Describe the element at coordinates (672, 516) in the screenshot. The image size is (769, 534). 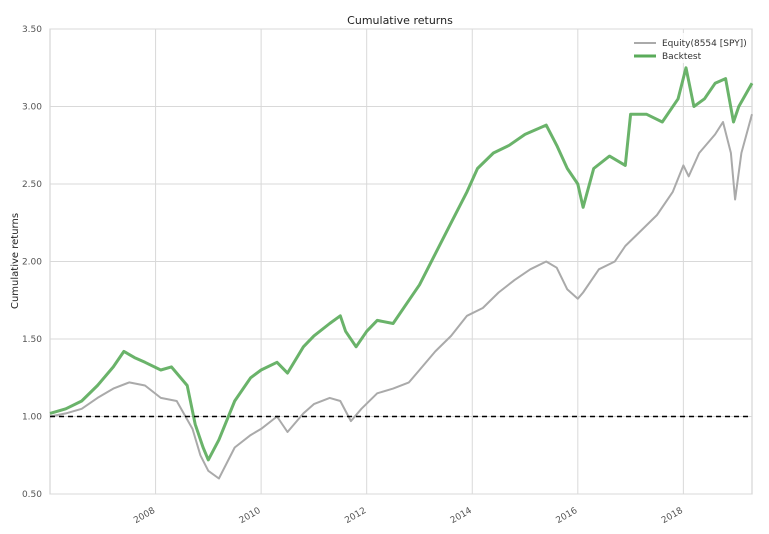
I see `x-tick-label: 2018` at that location.